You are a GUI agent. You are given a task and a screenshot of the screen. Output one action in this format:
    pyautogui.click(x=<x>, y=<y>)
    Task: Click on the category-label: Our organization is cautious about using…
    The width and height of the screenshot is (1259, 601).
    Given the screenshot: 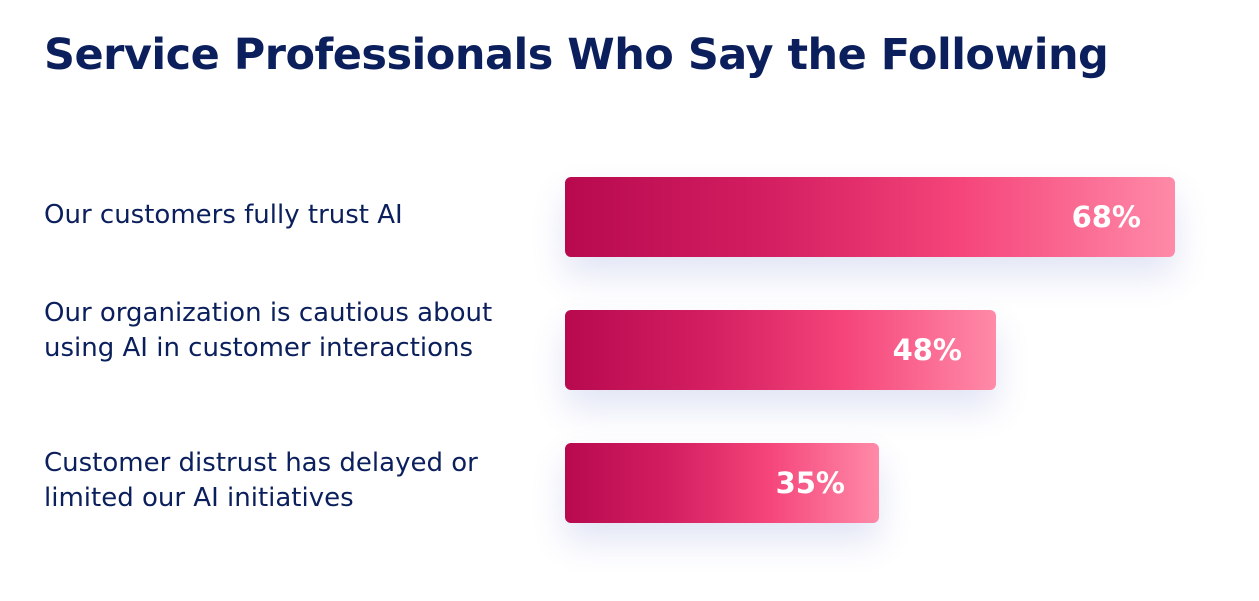 What is the action you would take?
    pyautogui.click(x=268, y=330)
    